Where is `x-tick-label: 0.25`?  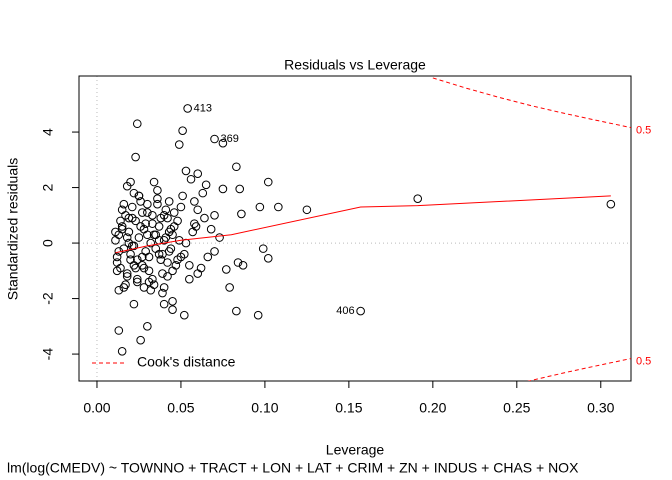
x-tick-label: 0.25 is located at coordinates (516, 408).